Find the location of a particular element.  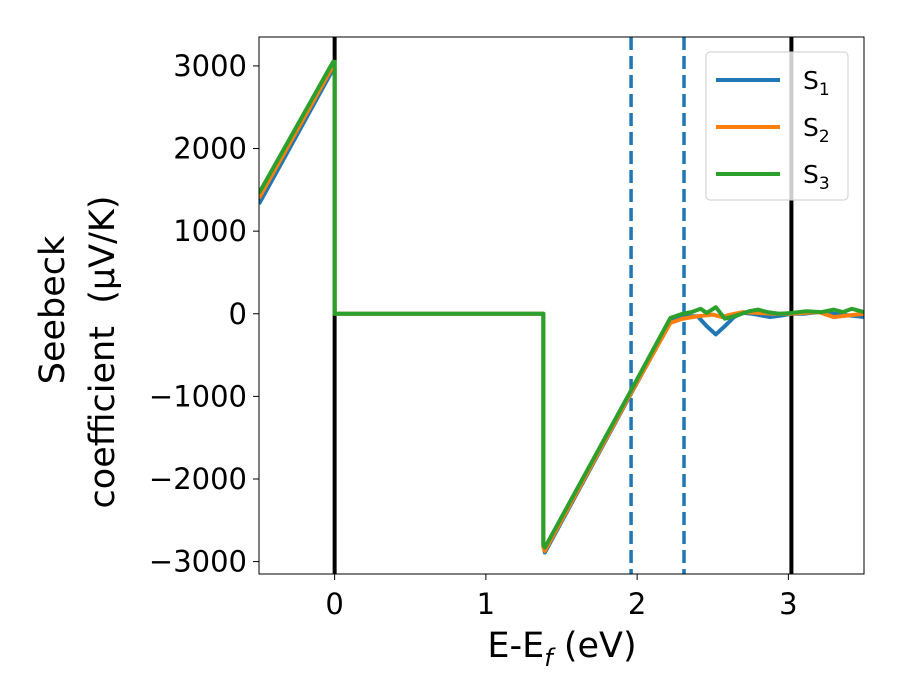

y-tick-label: 3000 is located at coordinates (210, 66).